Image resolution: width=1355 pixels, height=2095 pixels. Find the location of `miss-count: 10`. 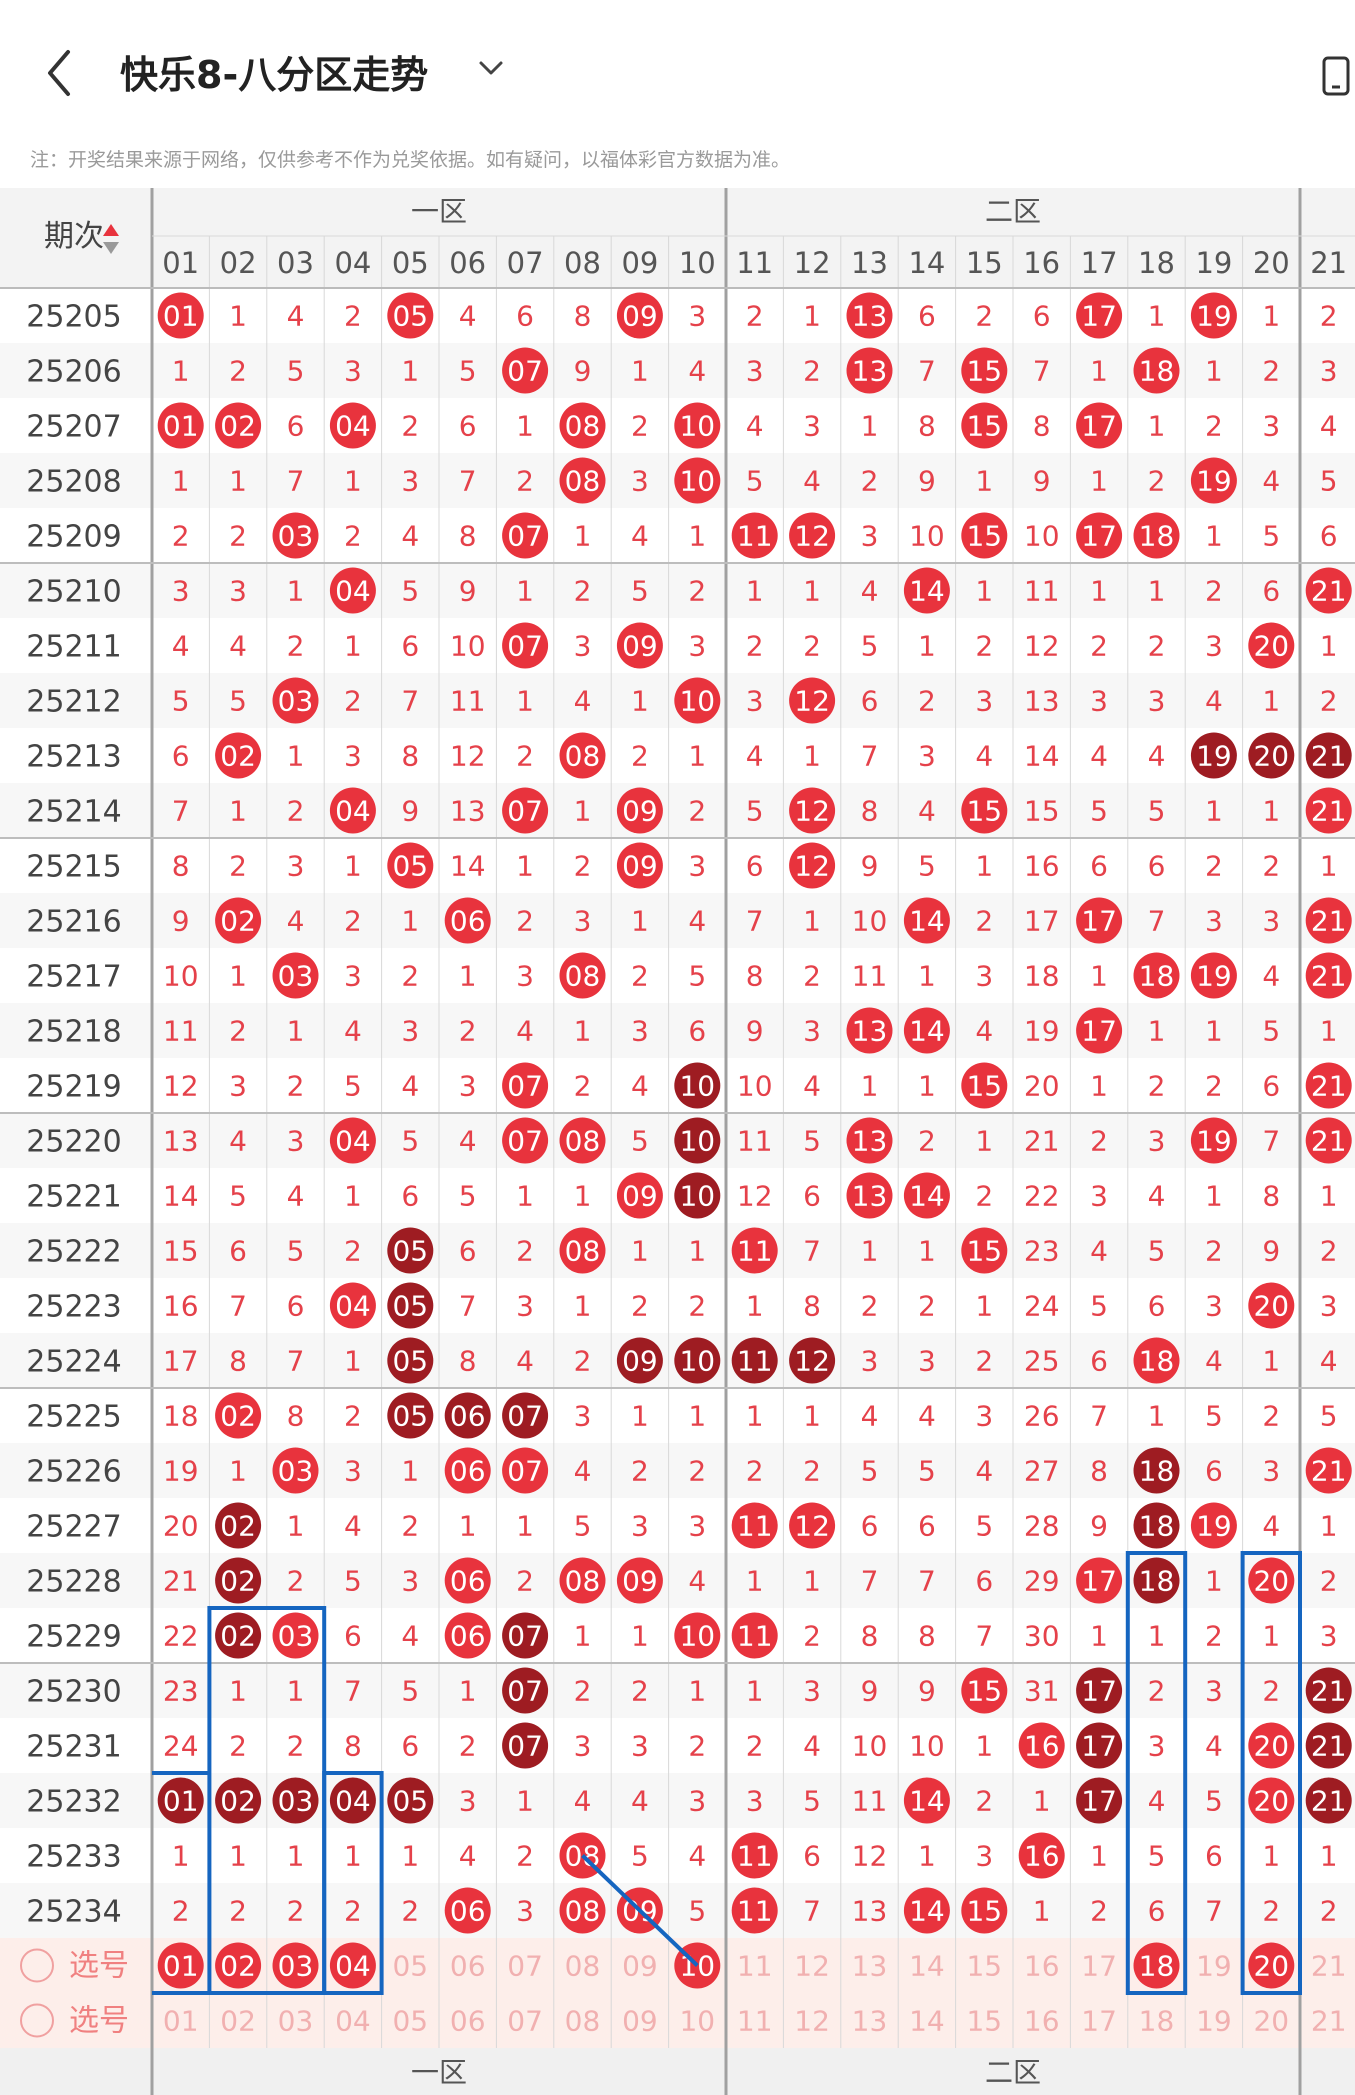

miss-count: 10 is located at coordinates (927, 1746).